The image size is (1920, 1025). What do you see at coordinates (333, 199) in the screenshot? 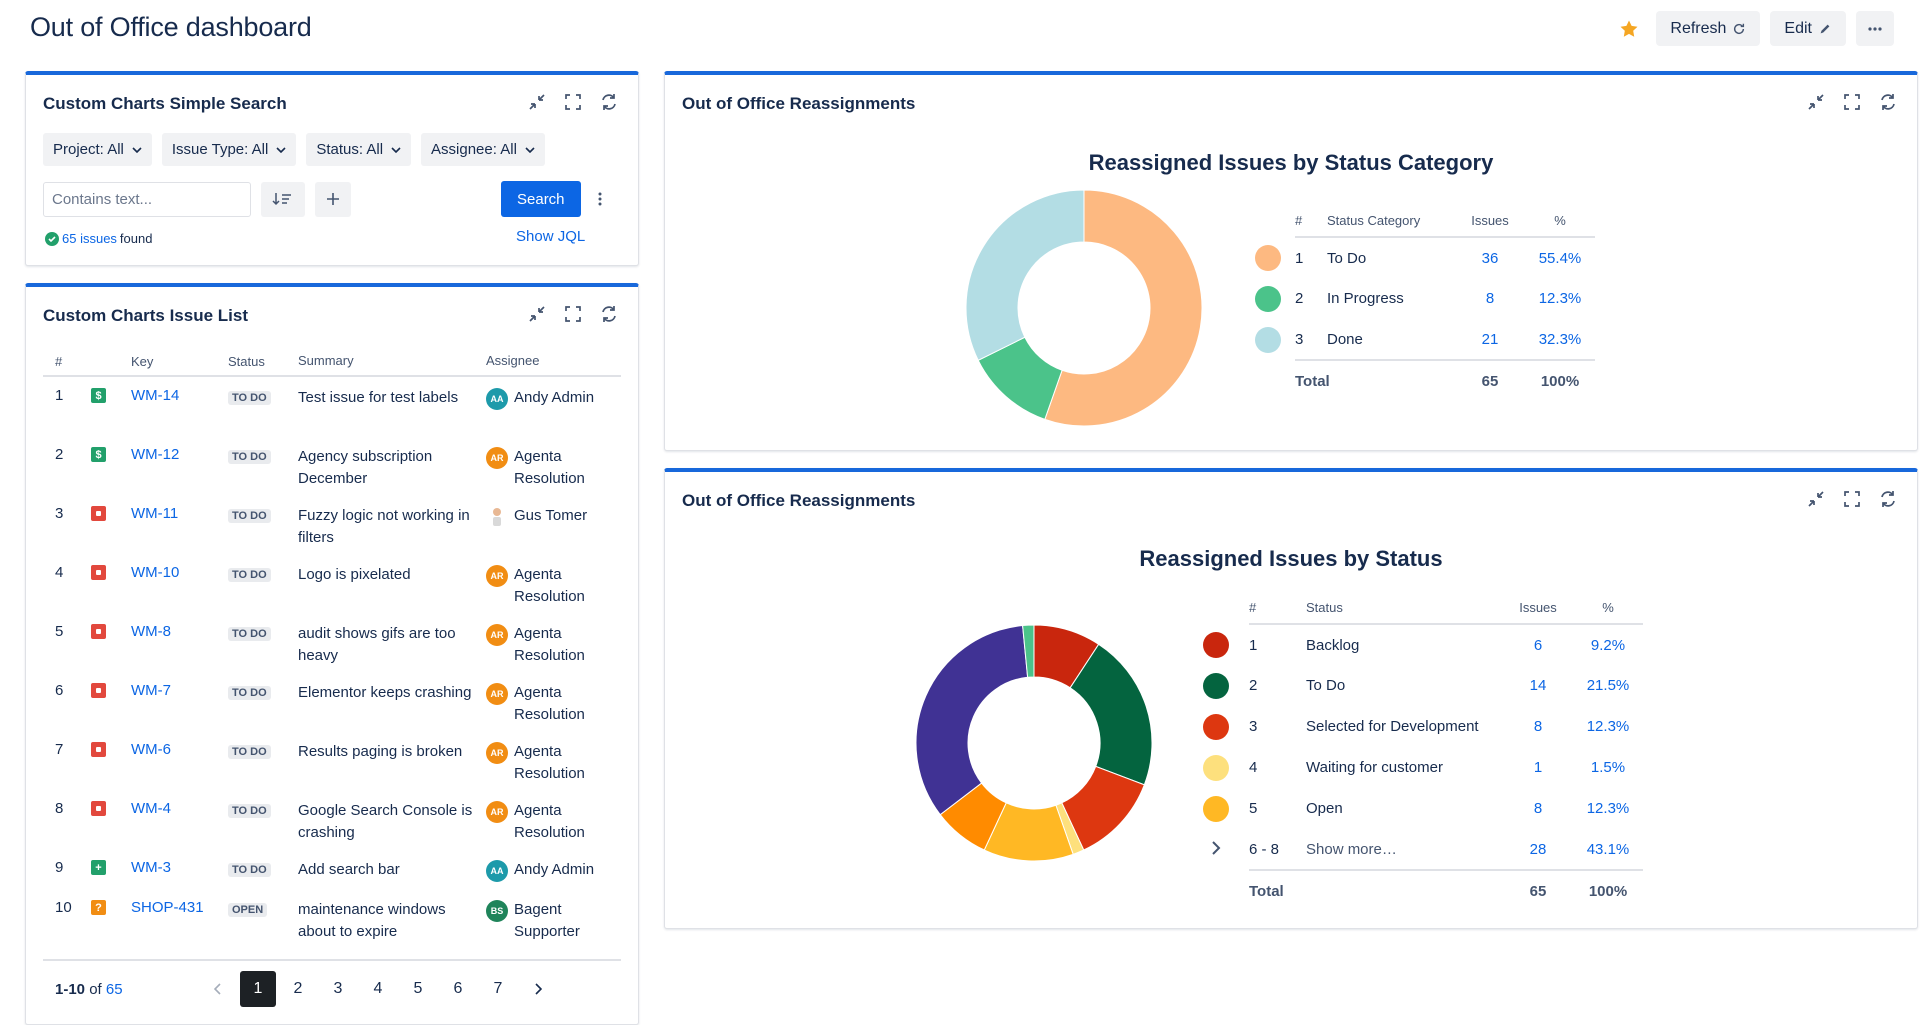
I see `add-filter-button` at bounding box center [333, 199].